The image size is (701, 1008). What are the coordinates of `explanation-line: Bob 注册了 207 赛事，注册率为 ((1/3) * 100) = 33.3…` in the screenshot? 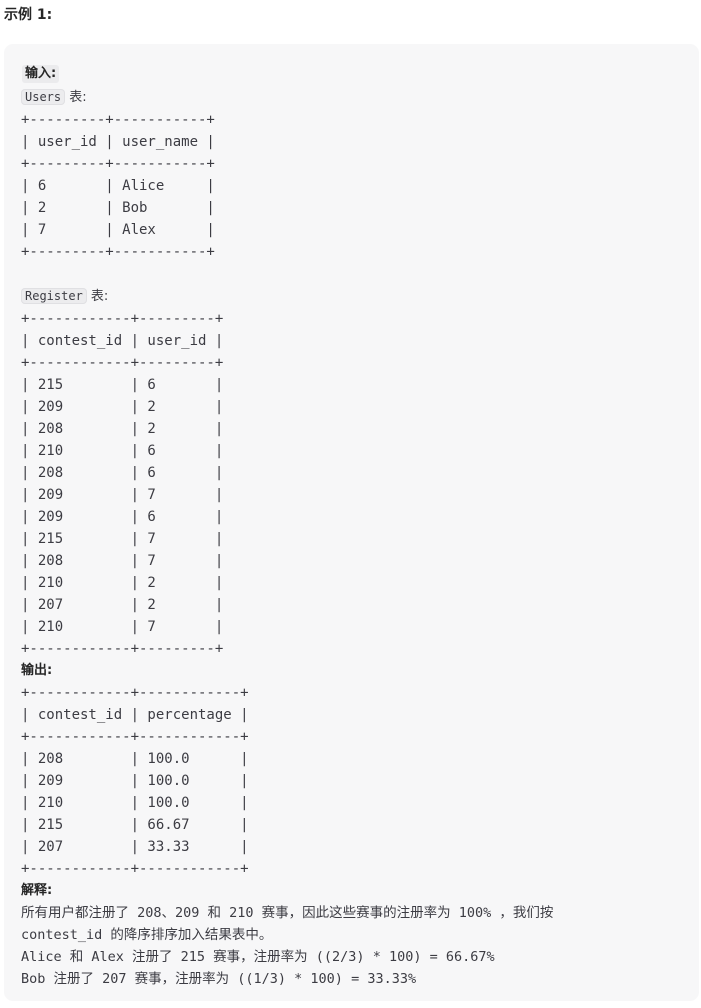 It's located at (219, 979).